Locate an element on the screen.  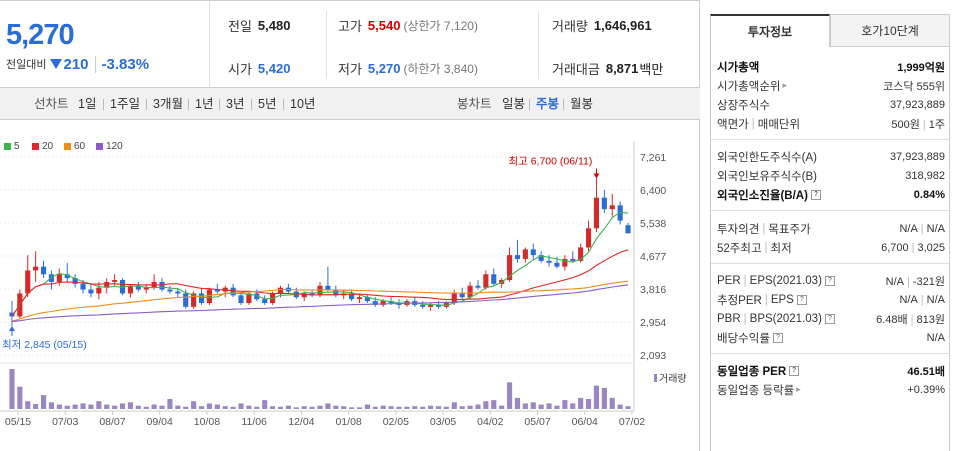
low-price: 저가 5,270 (하한가 3,840) is located at coordinates (408, 68).